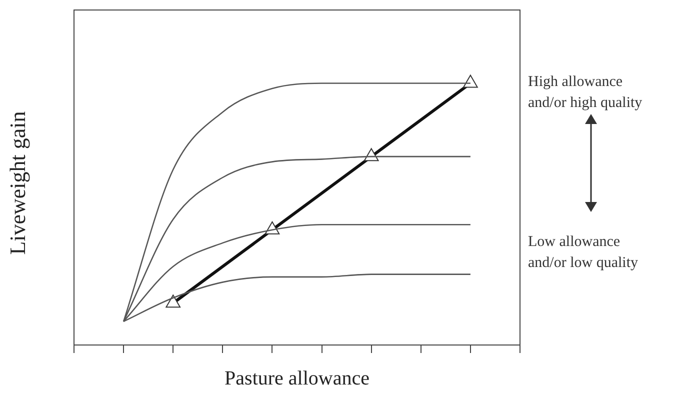  Describe the element at coordinates (583, 253) in the screenshot. I see `text: Low allowance and/or low quality` at that location.